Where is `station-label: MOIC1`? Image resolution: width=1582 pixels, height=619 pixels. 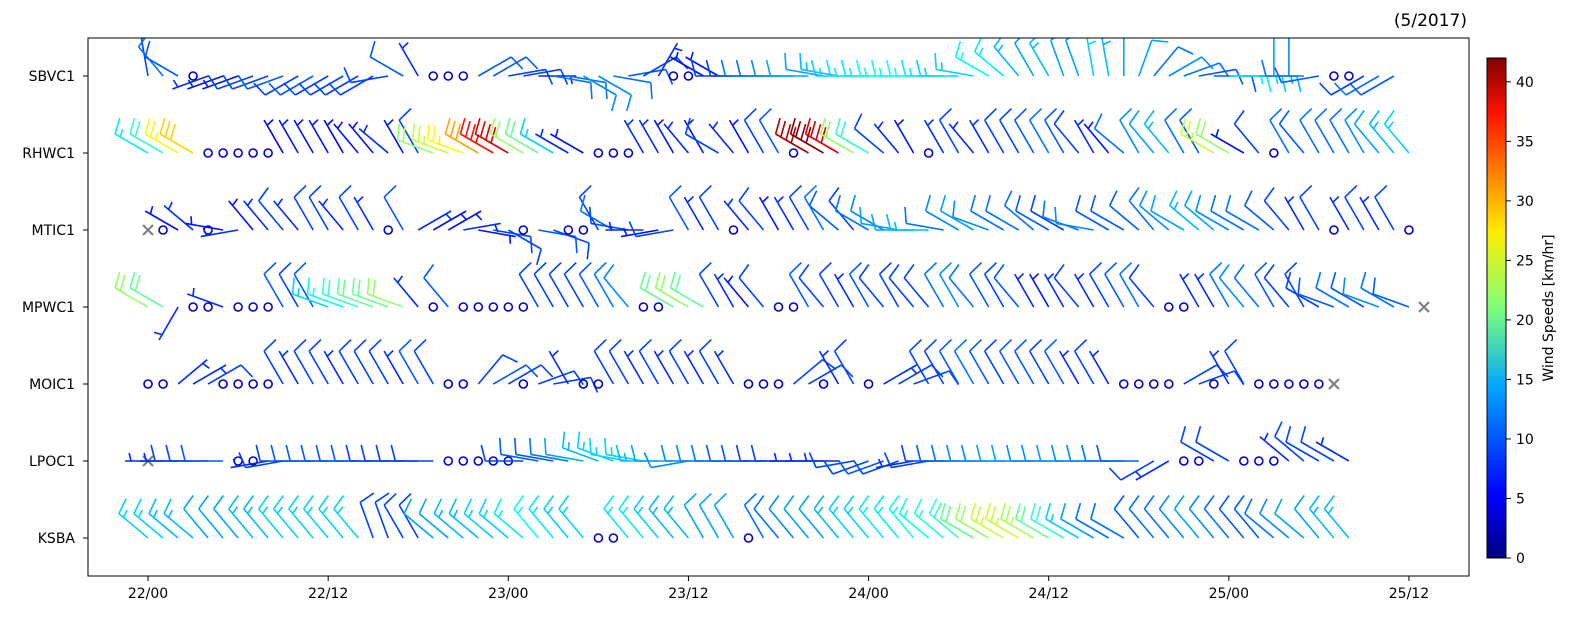
station-label: MOIC1 is located at coordinates (52, 385).